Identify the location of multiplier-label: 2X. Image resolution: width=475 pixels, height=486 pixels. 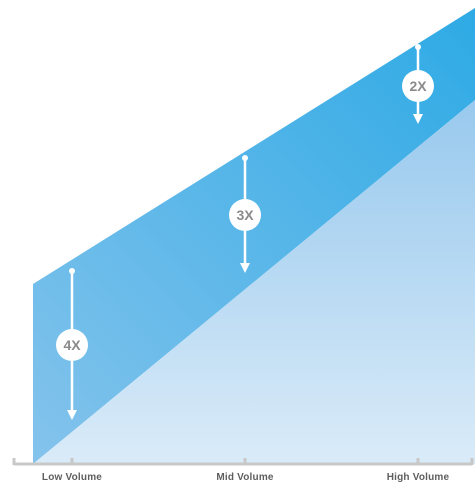
(418, 86).